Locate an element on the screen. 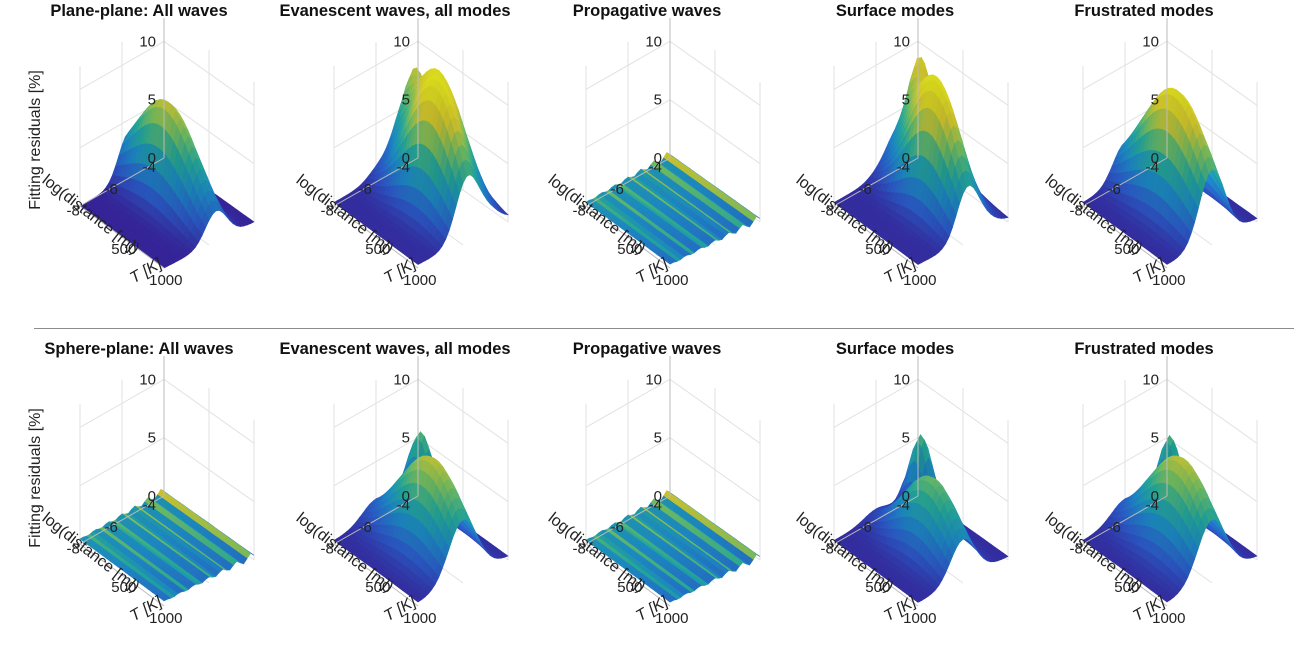 Image resolution: width=1309 pixels, height=669 pixels. y-tick-label: 1000 is located at coordinates (165, 280).